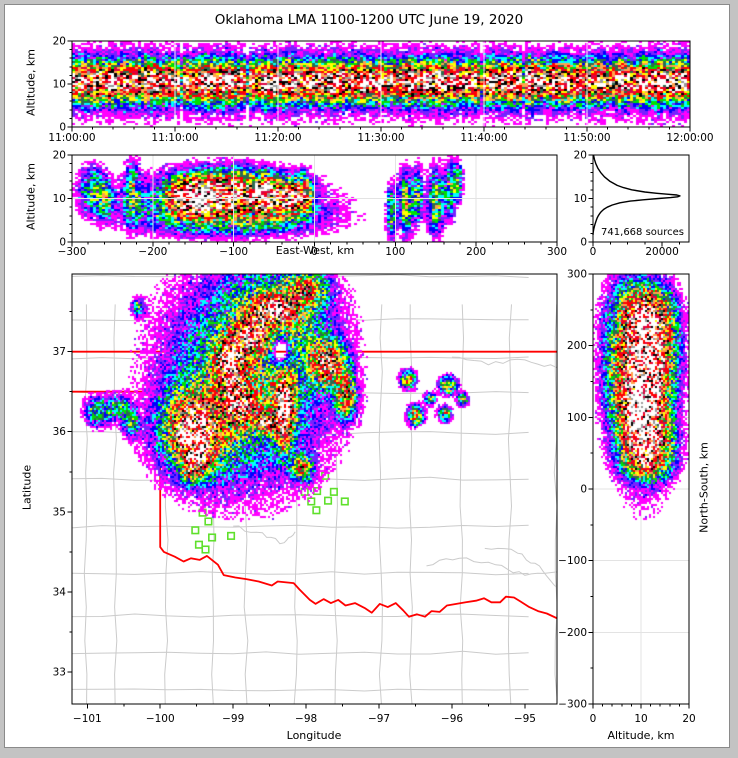 Image resolution: width=738 pixels, height=758 pixels. I want to click on plot-title: Oklahoma LMA 1100-1200 UTC June 19, 2020, so click(369, 20).